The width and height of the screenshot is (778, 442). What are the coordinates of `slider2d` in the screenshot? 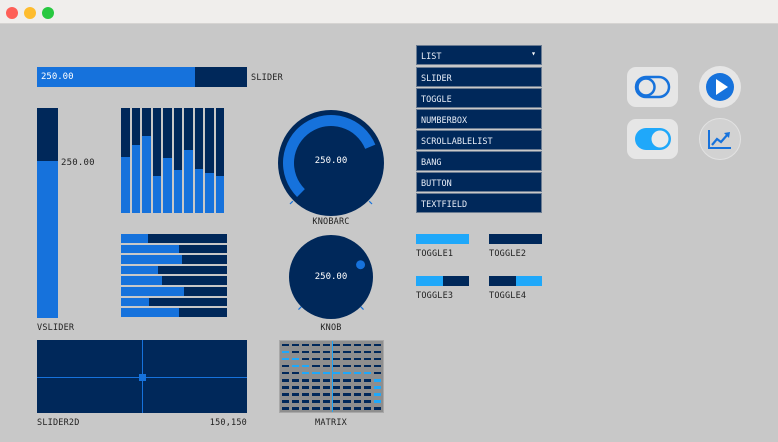 It's located at (142, 376).